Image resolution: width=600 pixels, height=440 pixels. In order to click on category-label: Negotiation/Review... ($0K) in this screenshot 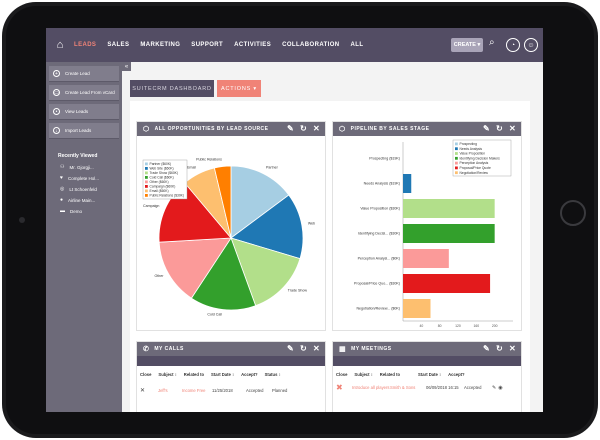, I will do `click(378, 309)`.